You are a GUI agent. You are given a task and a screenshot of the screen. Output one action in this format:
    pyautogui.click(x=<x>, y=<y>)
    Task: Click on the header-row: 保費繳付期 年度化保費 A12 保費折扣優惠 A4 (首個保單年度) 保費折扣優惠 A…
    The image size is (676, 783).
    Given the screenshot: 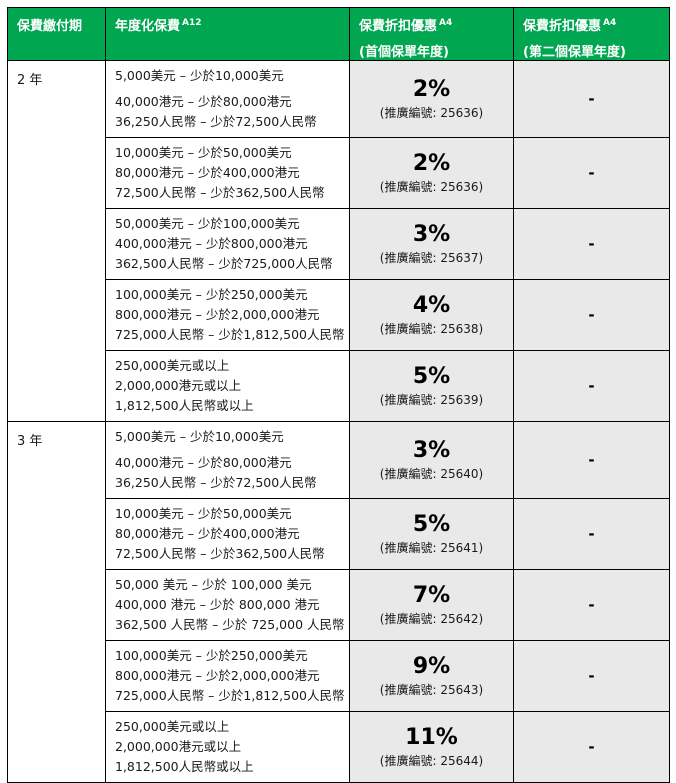 What is the action you would take?
    pyautogui.click(x=338, y=34)
    